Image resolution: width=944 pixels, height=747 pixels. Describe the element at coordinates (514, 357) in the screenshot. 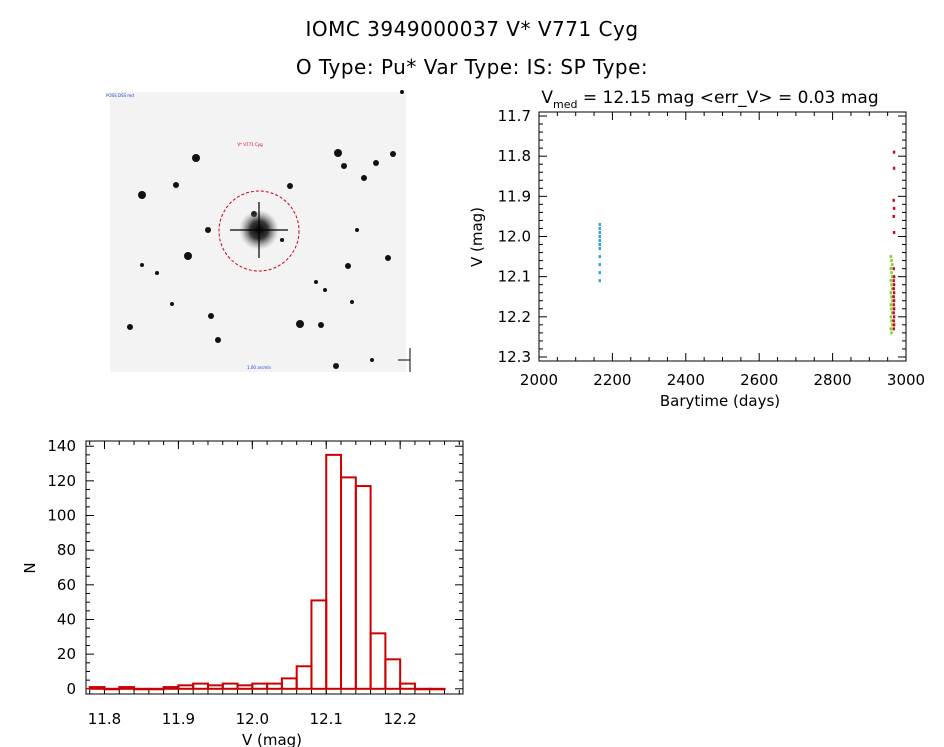

I see `y-tick-label: 12.3` at that location.